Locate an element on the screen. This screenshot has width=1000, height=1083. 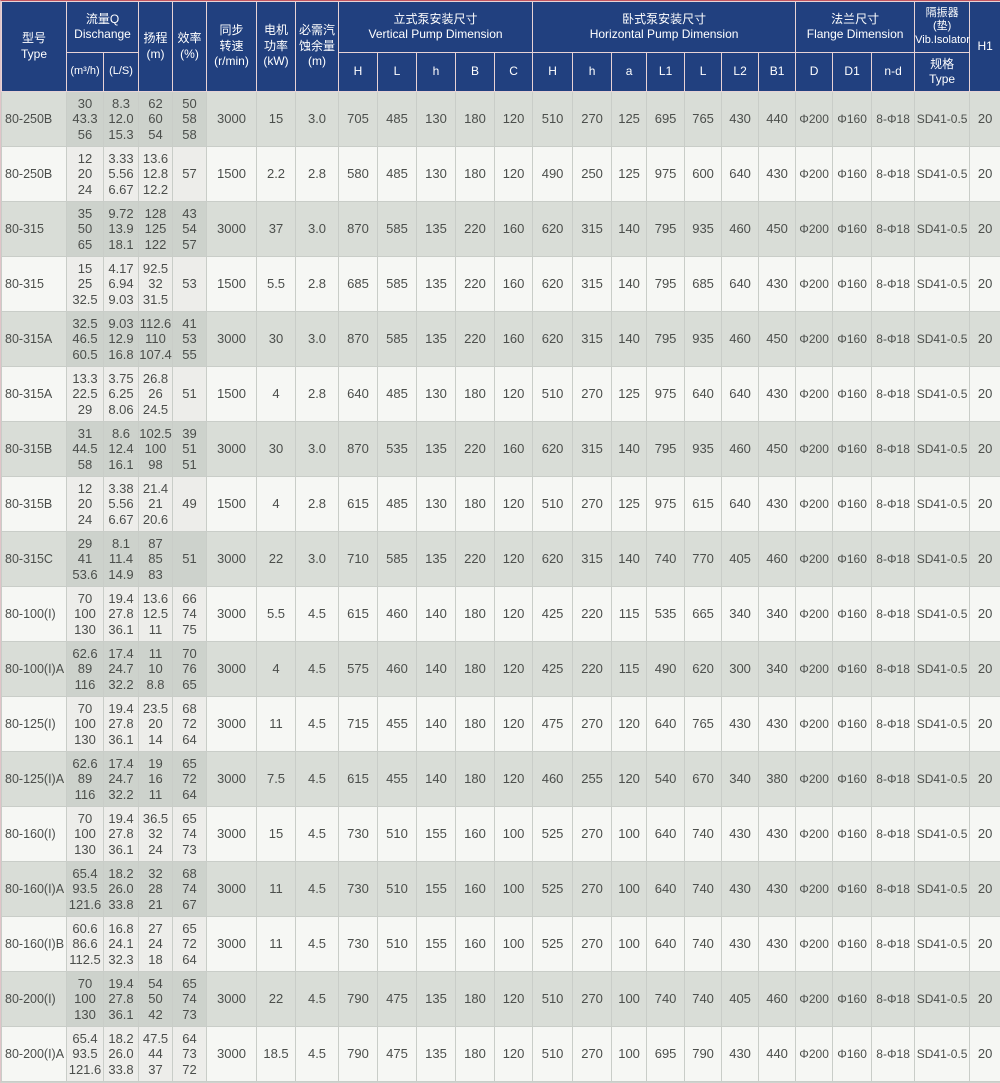
cell-v-H: 730 is located at coordinates (358, 834).